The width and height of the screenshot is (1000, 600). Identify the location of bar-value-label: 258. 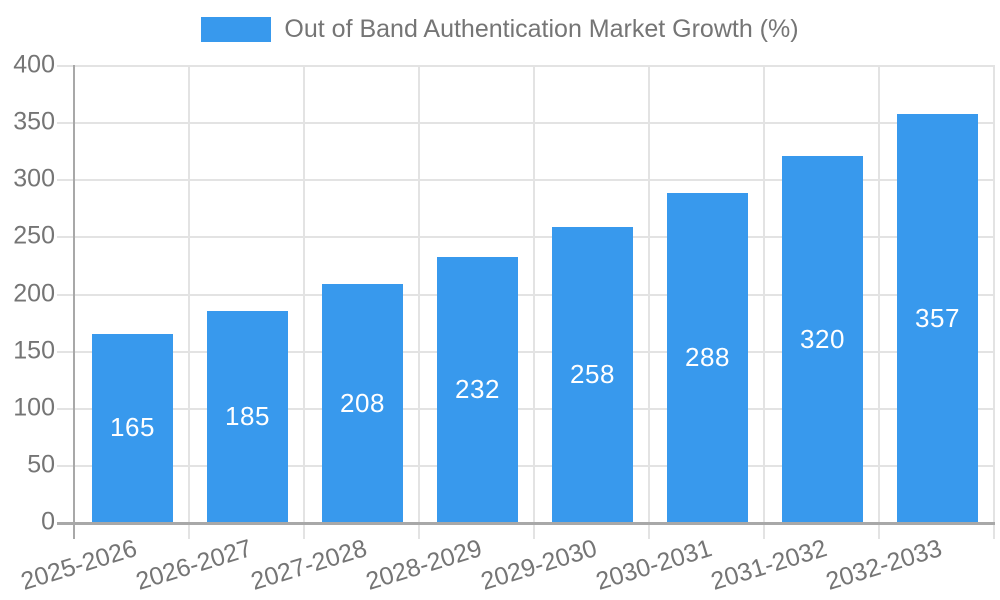
(592, 374).